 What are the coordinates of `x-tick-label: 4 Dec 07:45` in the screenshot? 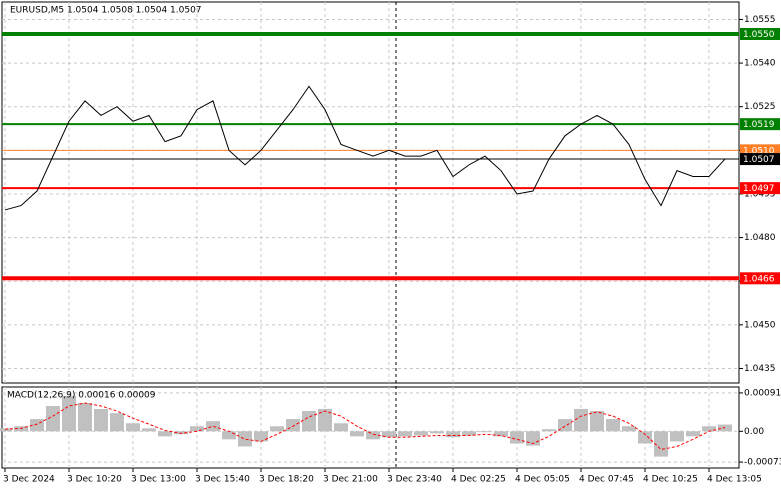 It's located at (606, 480).